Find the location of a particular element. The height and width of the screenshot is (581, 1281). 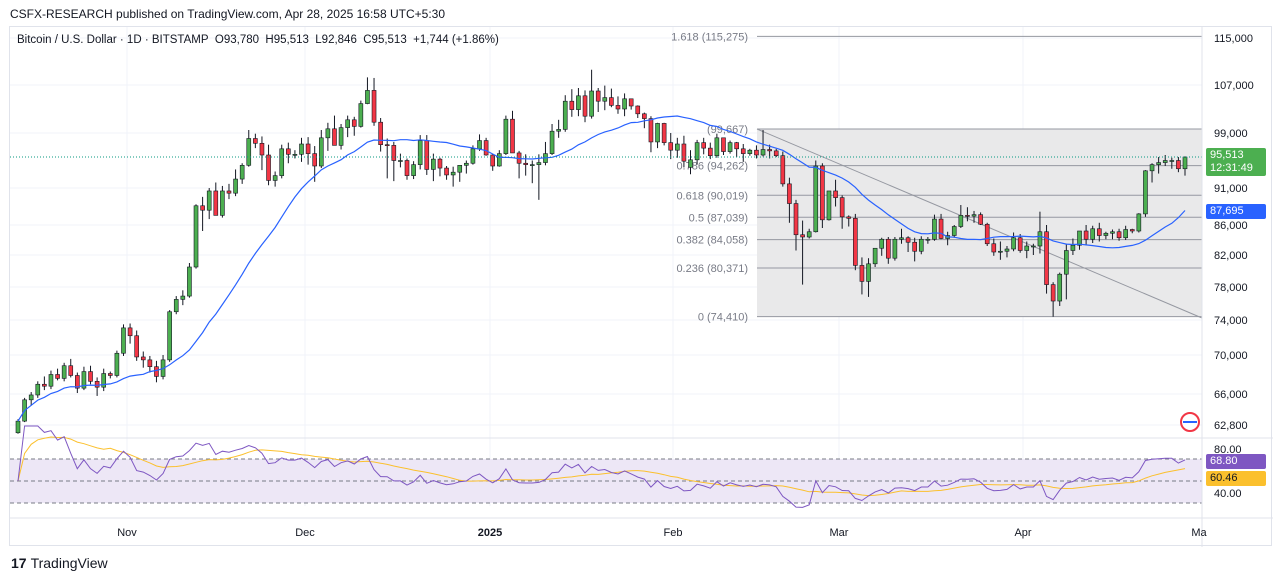

ma-price-tag: 87,695 is located at coordinates (1236, 211).